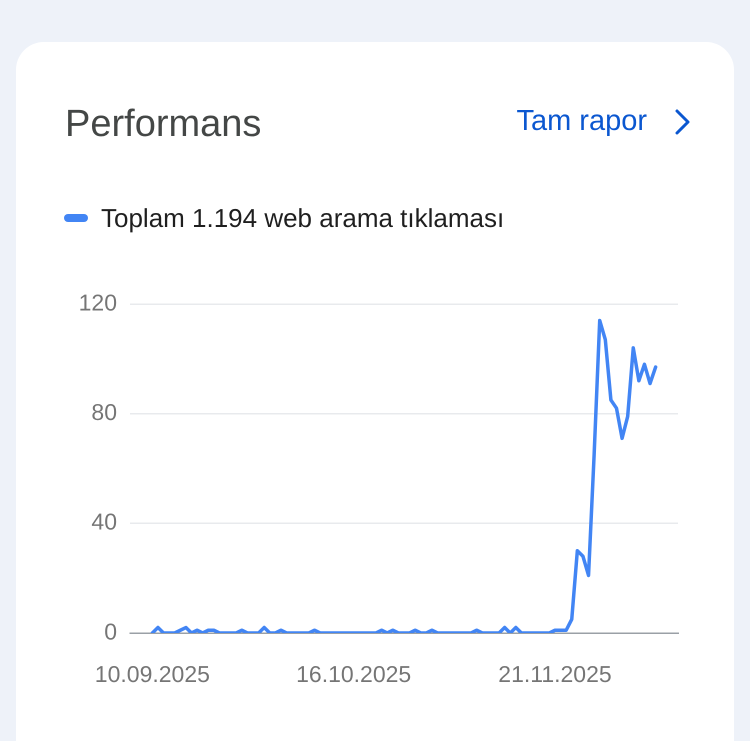 The width and height of the screenshot is (750, 741). Describe the element at coordinates (581, 121) in the screenshot. I see `text: Tam rapor` at that location.